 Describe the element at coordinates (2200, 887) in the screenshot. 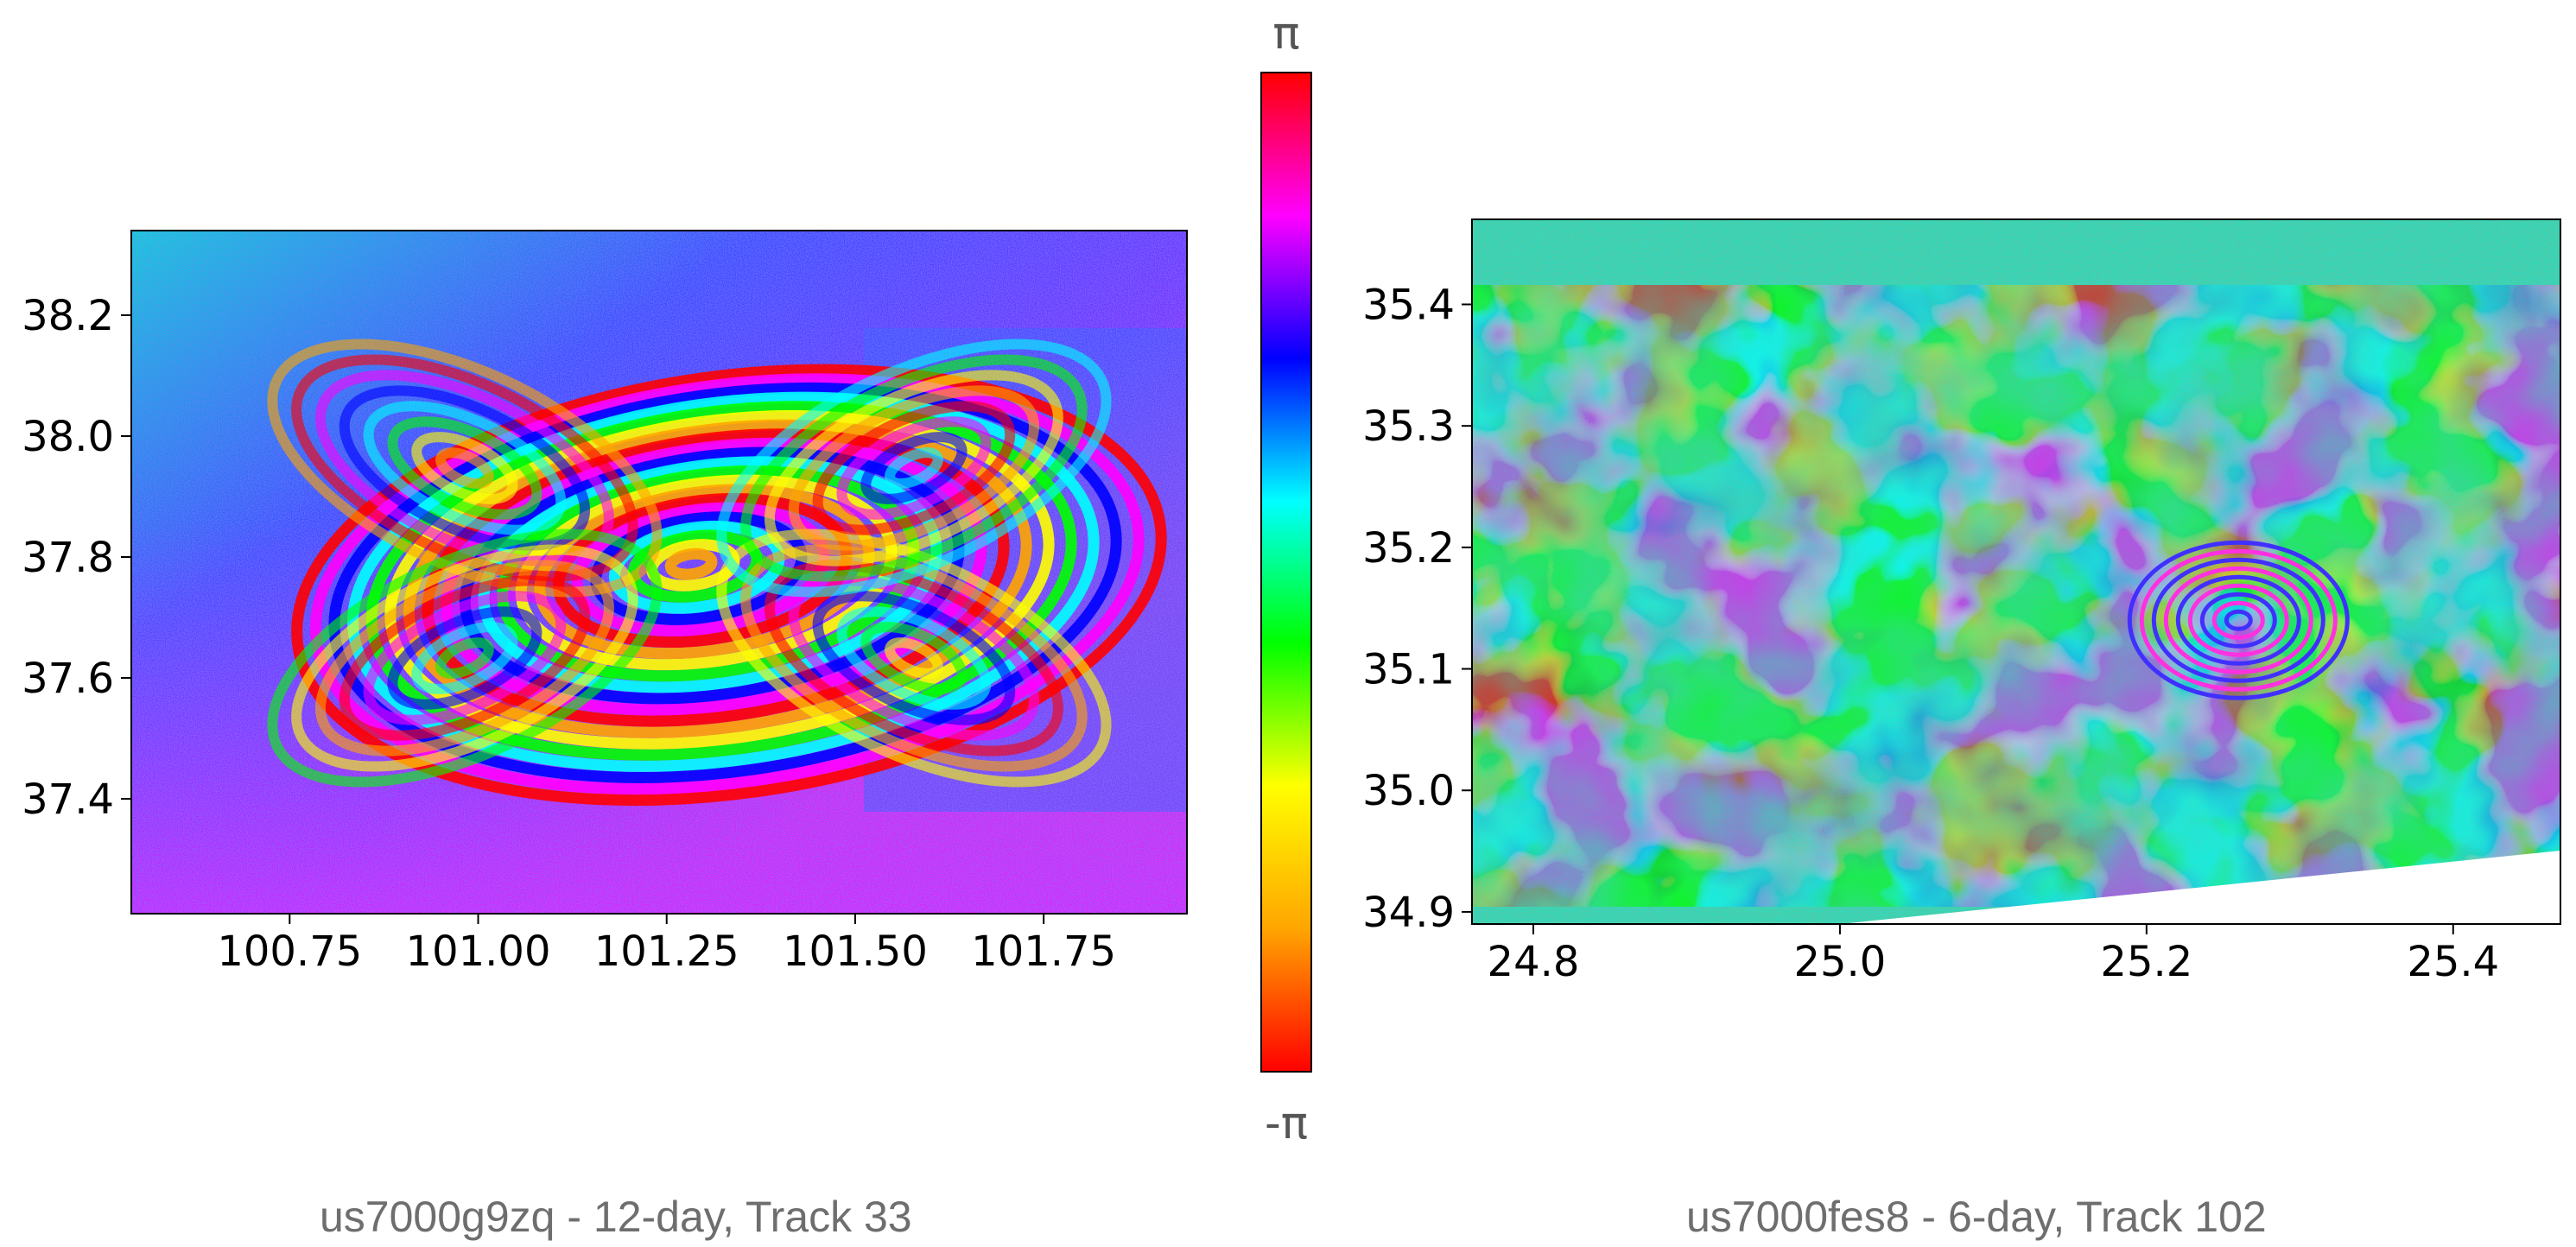

I see `no-data-wedge` at that location.